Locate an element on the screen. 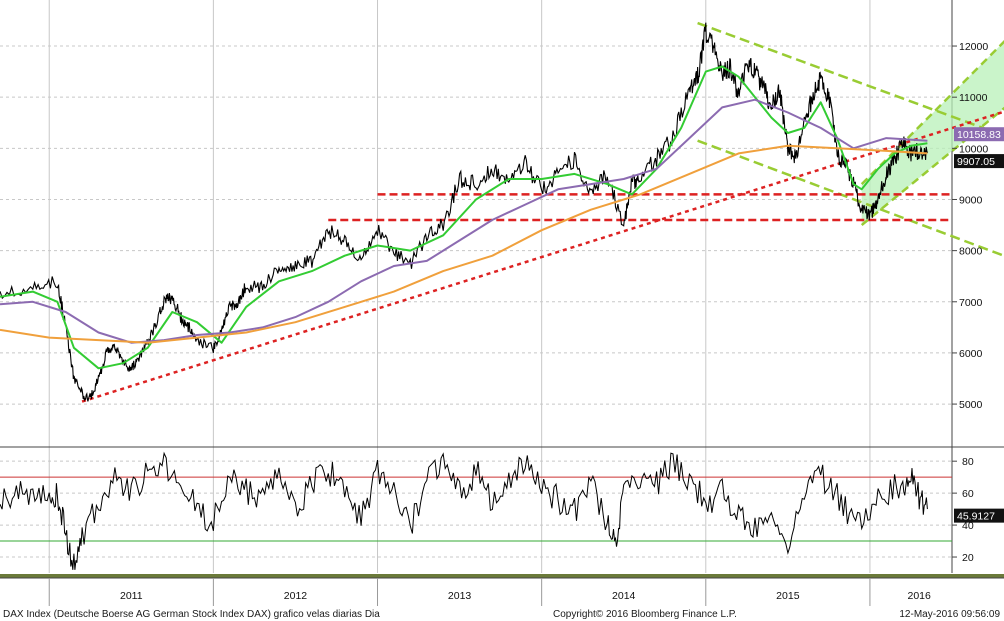 This screenshot has width=1004, height=621. oscillator-y-axis: 80 60 40 20 is located at coordinates (963, 510).